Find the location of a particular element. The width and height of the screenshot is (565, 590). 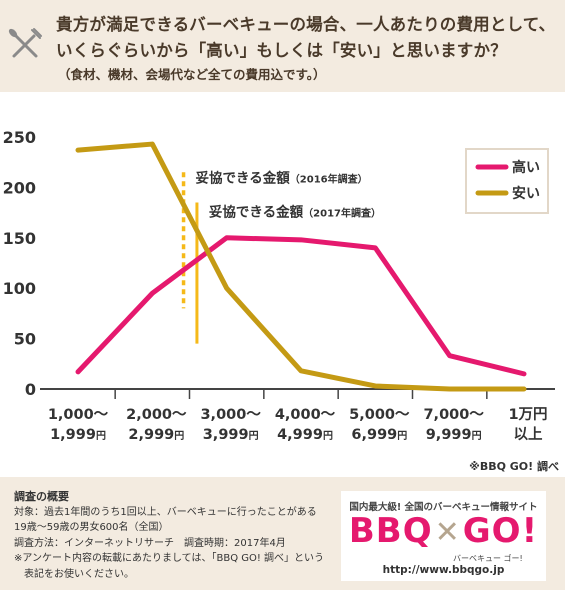

x-tick-label: 1万円 is located at coordinates (527, 414).